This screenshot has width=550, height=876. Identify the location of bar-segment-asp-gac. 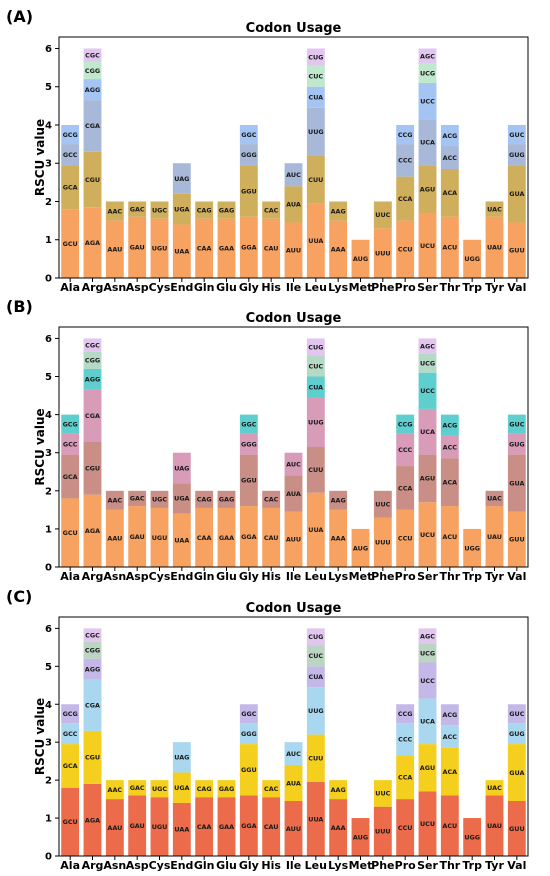
(137, 788).